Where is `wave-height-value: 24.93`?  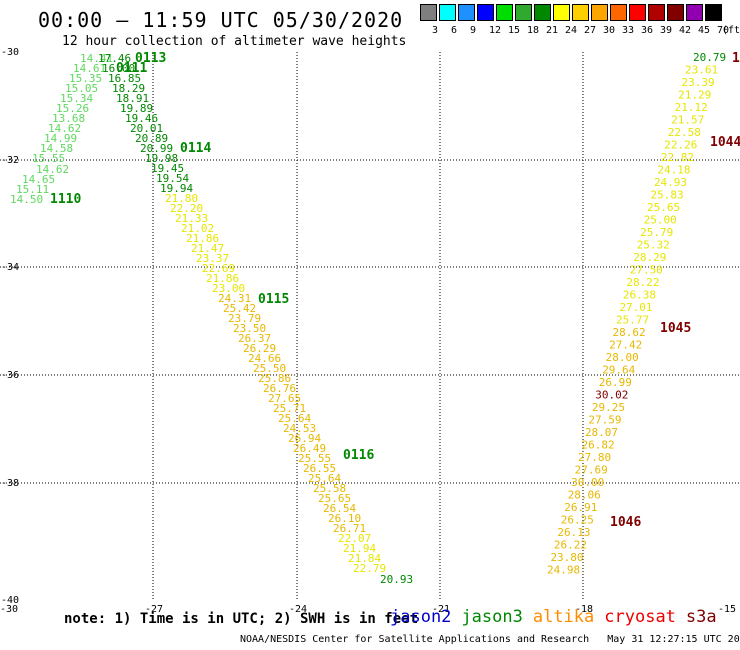 wave-height-value: 24.93 is located at coordinates (670, 182).